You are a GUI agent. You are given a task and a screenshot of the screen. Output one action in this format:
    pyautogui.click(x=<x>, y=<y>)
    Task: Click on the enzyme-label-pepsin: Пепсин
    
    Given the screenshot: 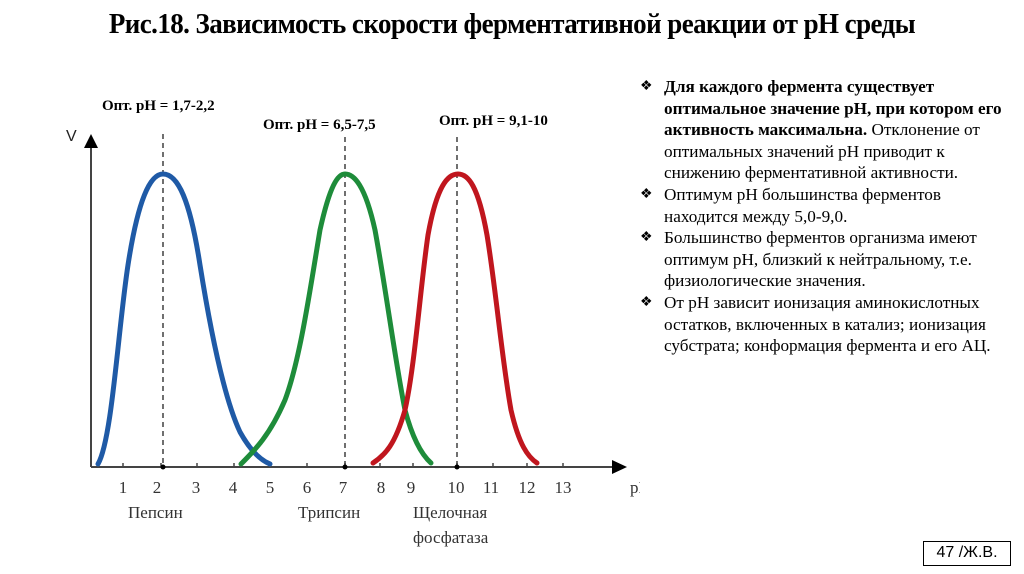 What is the action you would take?
    pyautogui.click(x=155, y=512)
    